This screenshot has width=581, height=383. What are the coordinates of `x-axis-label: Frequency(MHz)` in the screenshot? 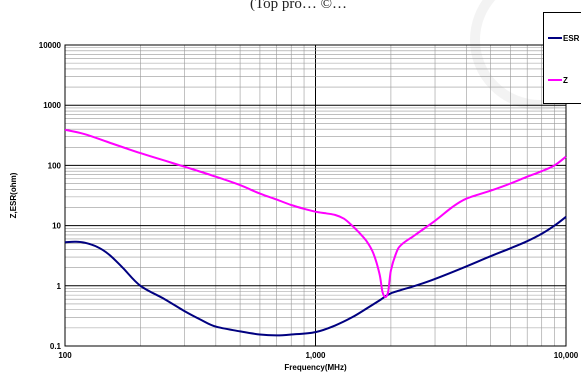 It's located at (315, 367).